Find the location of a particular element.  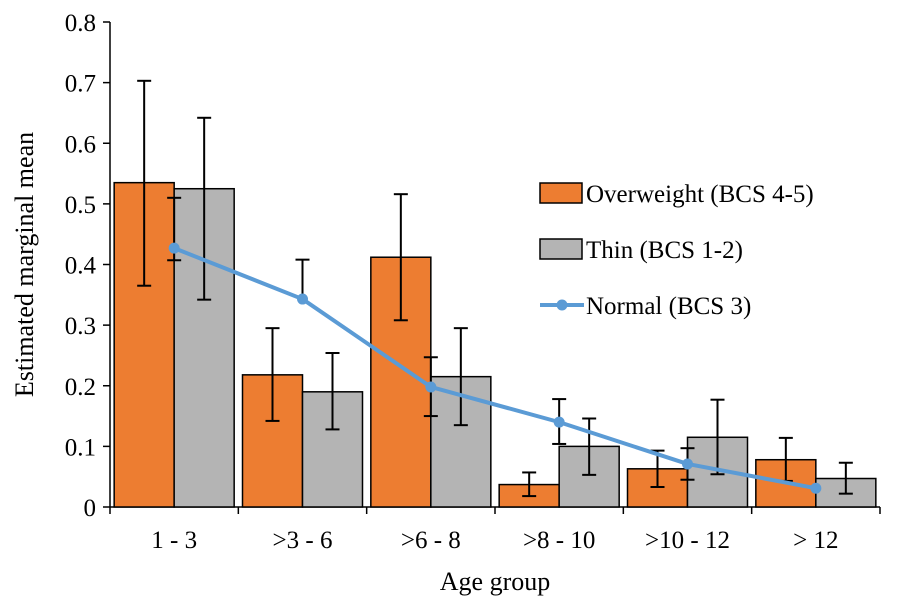

y-tick-label: 0.8 is located at coordinates (80, 23).